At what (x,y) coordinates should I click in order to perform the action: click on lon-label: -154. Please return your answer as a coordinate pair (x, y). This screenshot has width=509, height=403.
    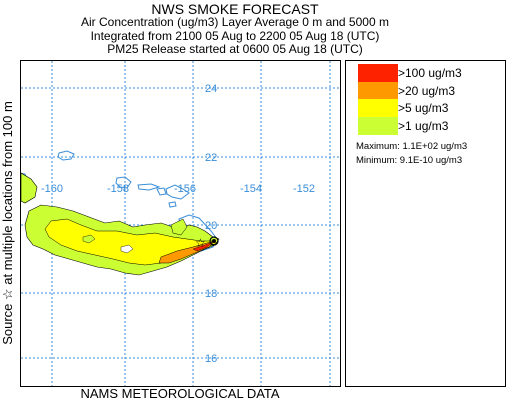
    Looking at the image, I should click on (251, 189).